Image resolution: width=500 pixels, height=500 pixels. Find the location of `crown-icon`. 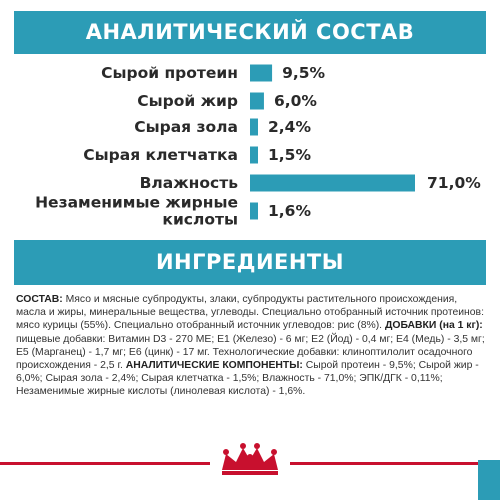

crown-icon is located at coordinates (250, 459).